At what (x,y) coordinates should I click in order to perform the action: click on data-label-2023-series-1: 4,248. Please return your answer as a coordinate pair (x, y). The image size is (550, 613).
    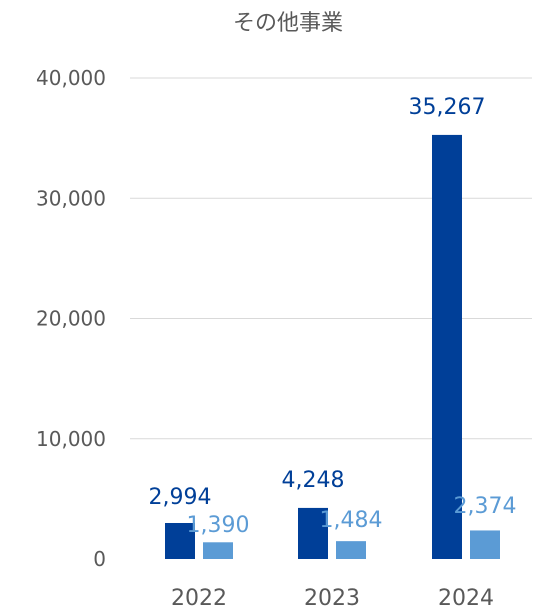
    Looking at the image, I should click on (313, 480).